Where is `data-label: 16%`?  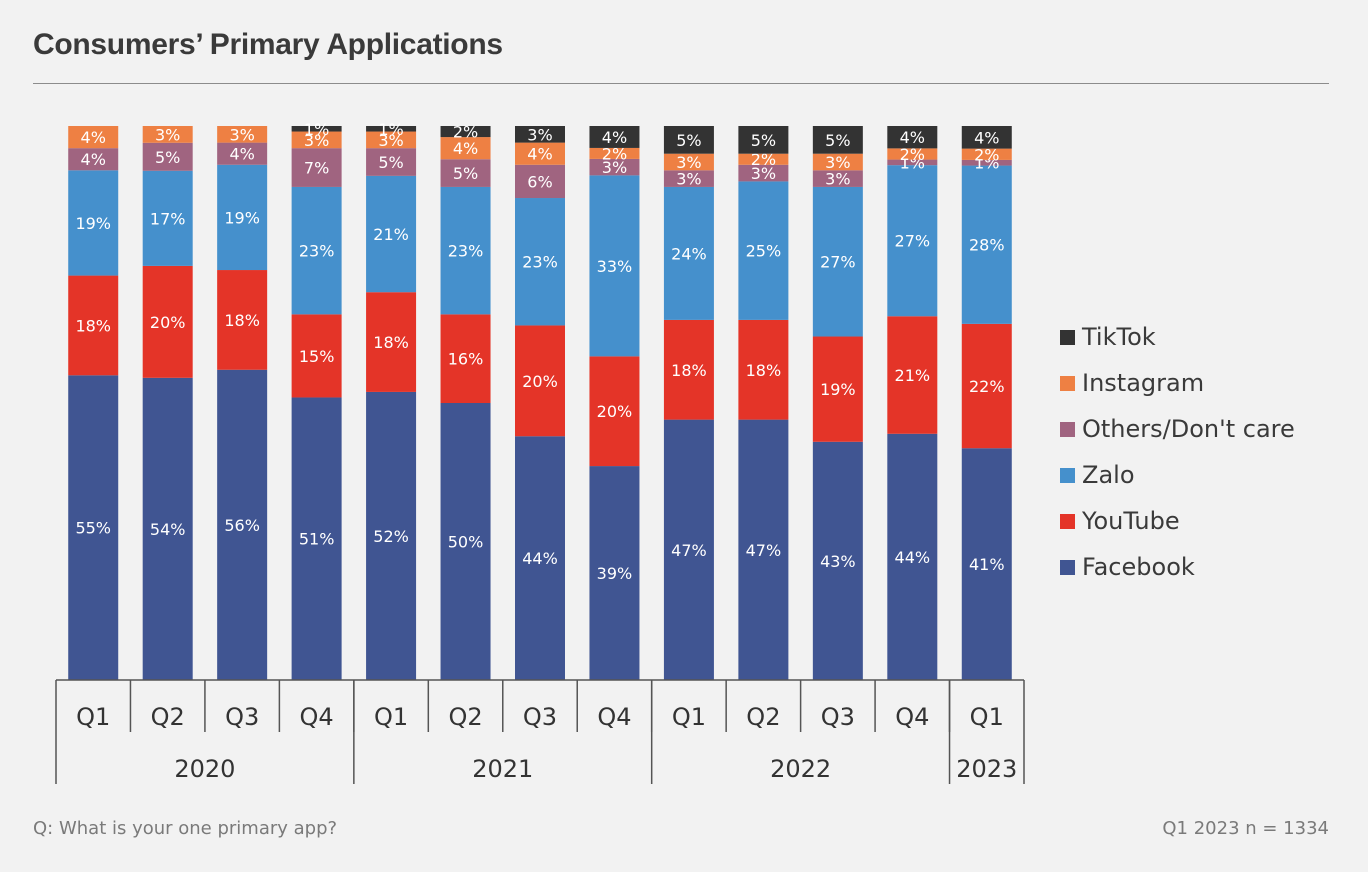 data-label: 16% is located at coordinates (466, 359).